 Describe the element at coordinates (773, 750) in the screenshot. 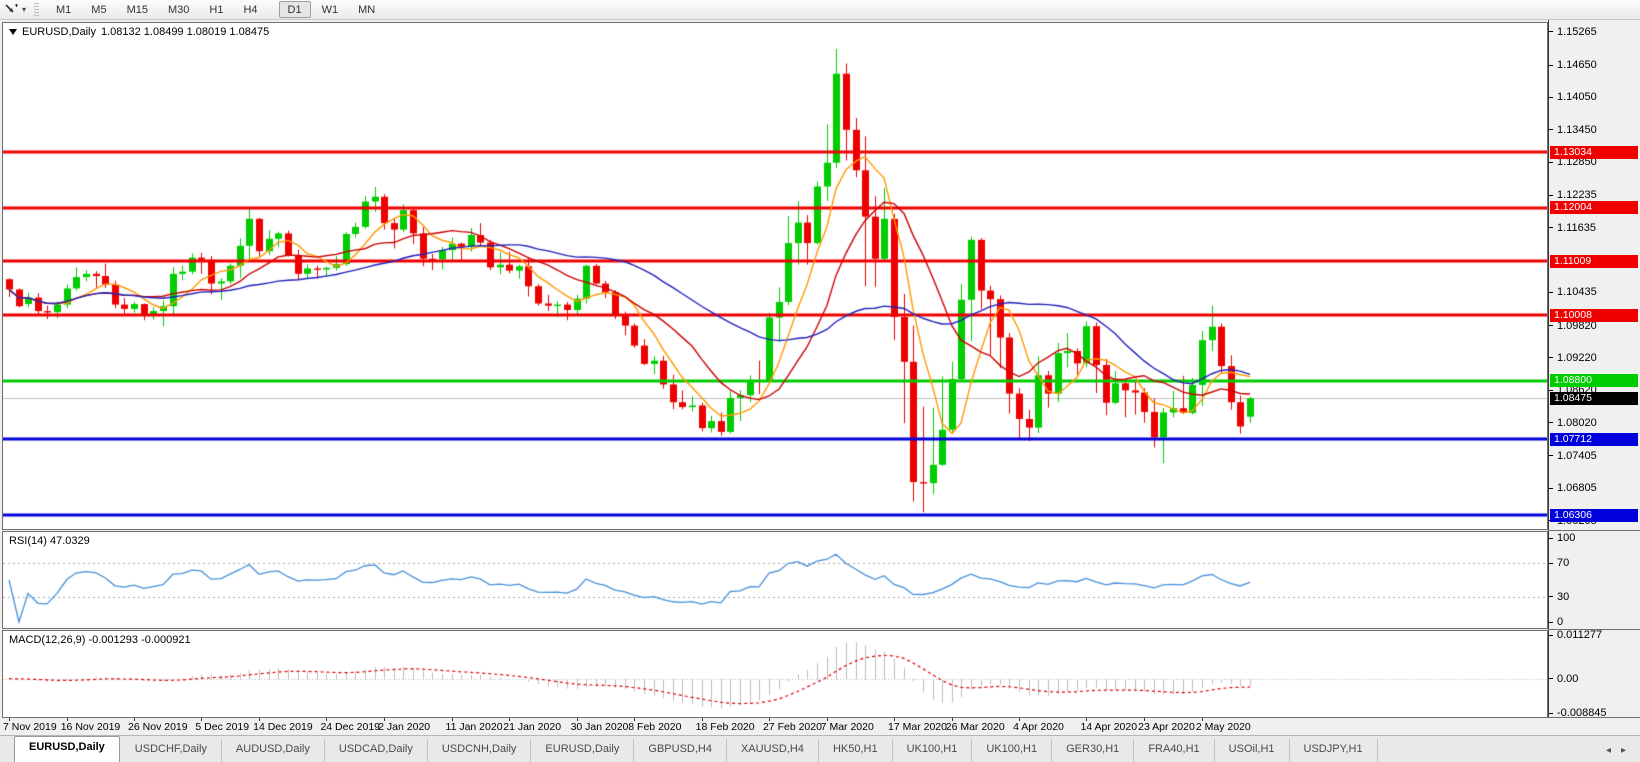

I see `chart-tab: XAUUSD,H4` at that location.